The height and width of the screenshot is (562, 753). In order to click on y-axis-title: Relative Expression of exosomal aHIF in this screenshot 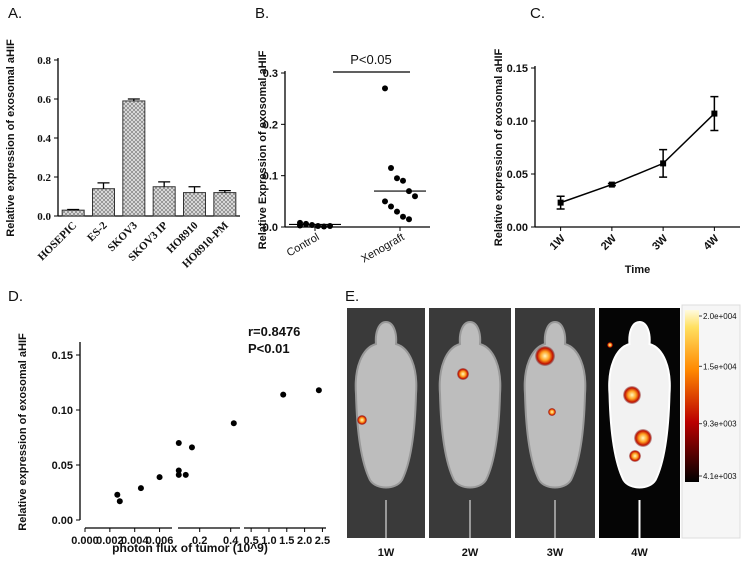, I will do `click(263, 149)`.